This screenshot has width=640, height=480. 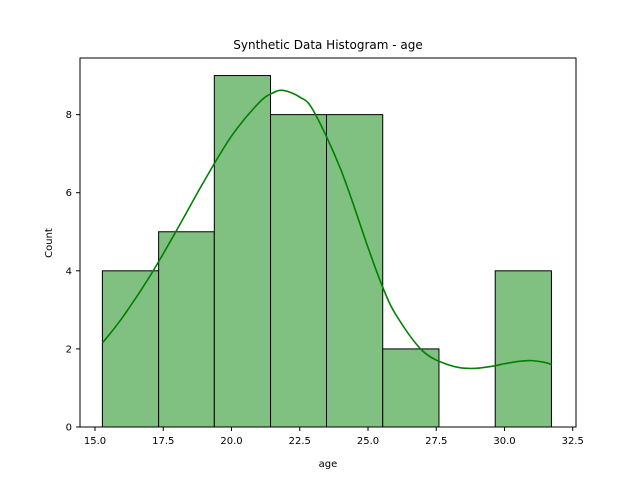 What do you see at coordinates (69, 428) in the screenshot?
I see `y-tick-label: 0` at bounding box center [69, 428].